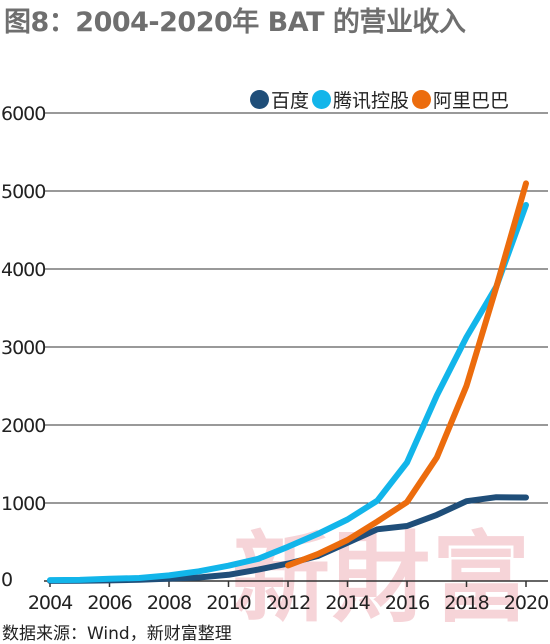 Image resolution: width=550 pixels, height=644 pixels. I want to click on x-tick-label-2006: 2006, so click(109, 603).